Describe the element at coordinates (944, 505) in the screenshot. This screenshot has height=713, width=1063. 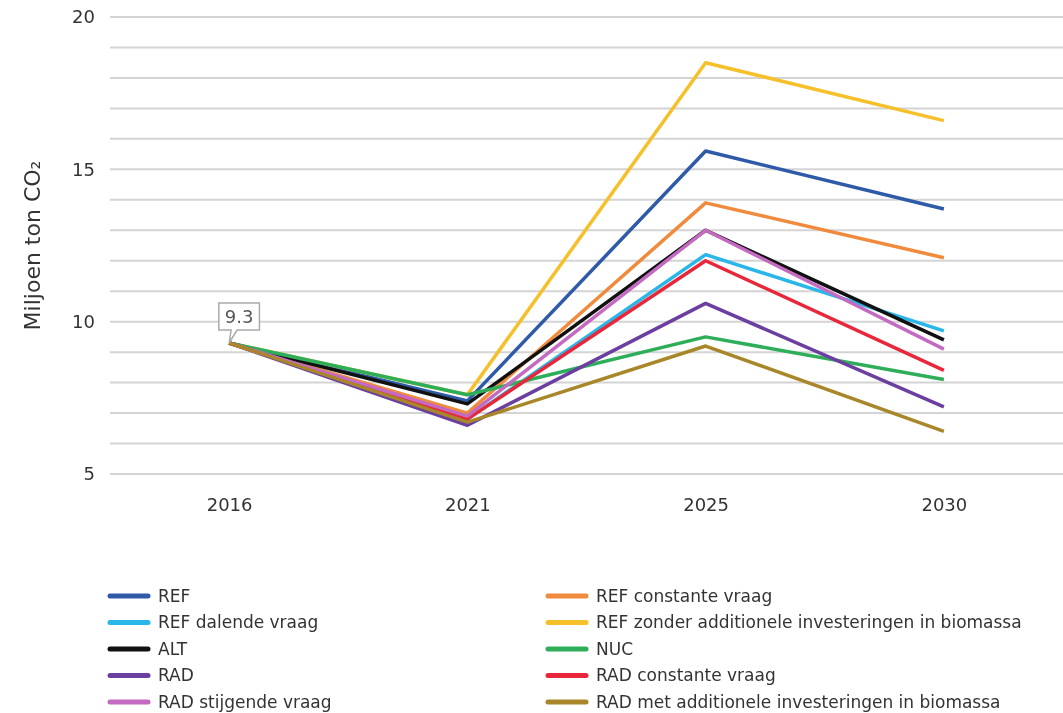
I see `x-tick-label: 2030` at that location.